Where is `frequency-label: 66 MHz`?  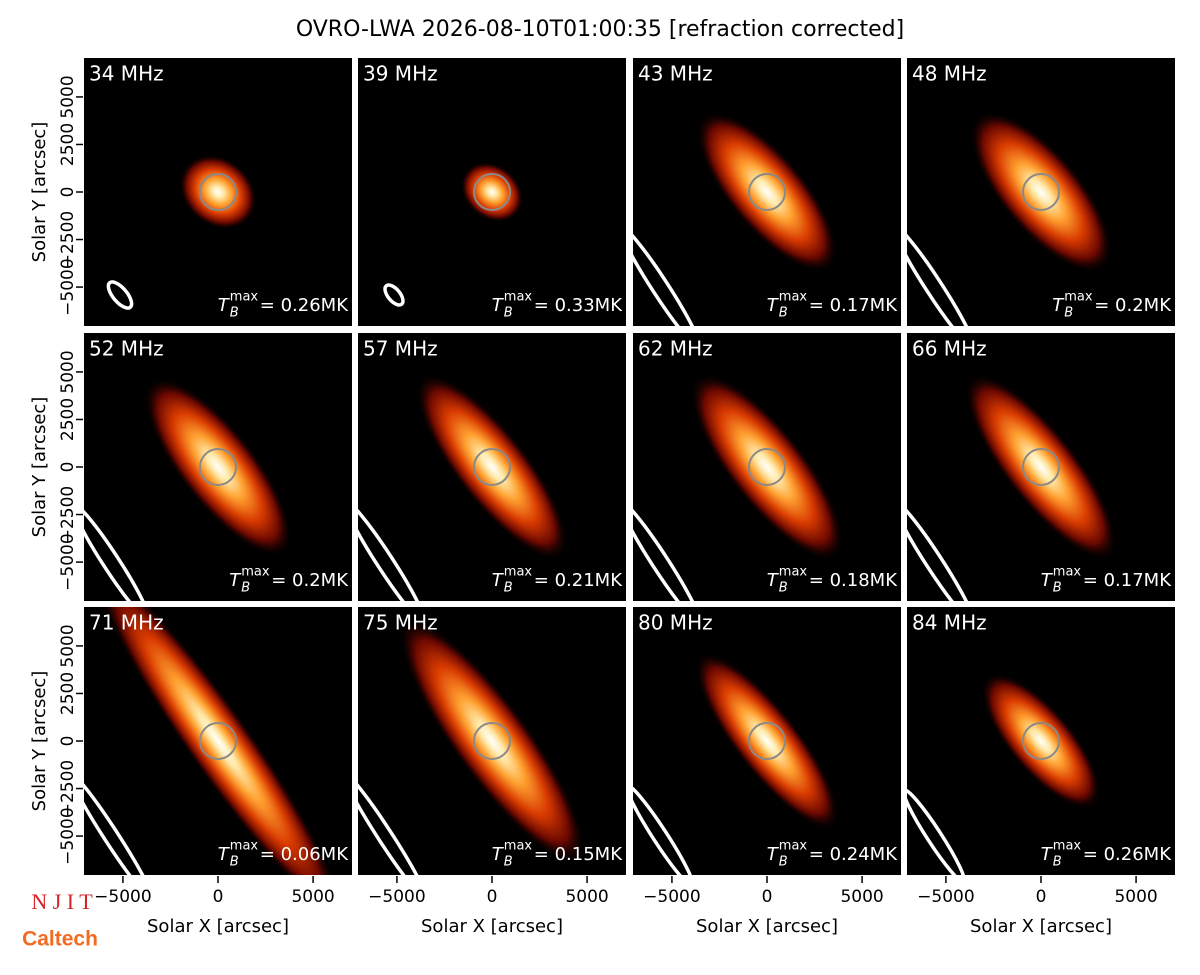 frequency-label: 66 MHz is located at coordinates (949, 349).